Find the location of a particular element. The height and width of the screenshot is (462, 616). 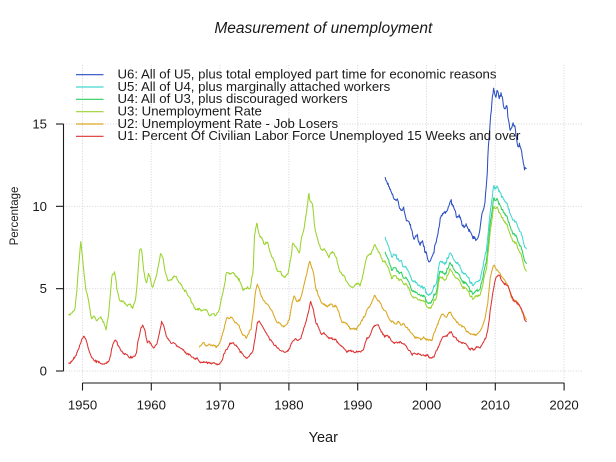

svg-text: Year is located at coordinates (323, 438).